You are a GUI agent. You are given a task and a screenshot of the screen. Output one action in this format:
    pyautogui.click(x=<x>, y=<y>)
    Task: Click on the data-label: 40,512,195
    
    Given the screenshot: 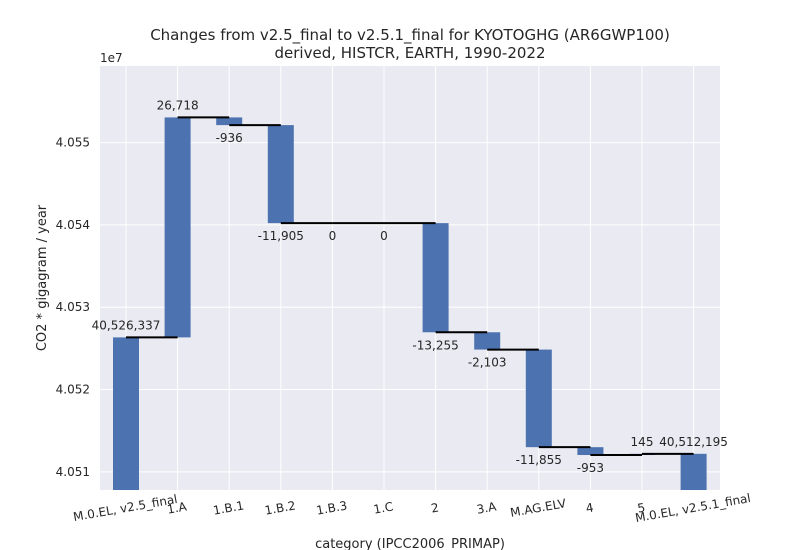 What is the action you would take?
    pyautogui.click(x=693, y=442)
    